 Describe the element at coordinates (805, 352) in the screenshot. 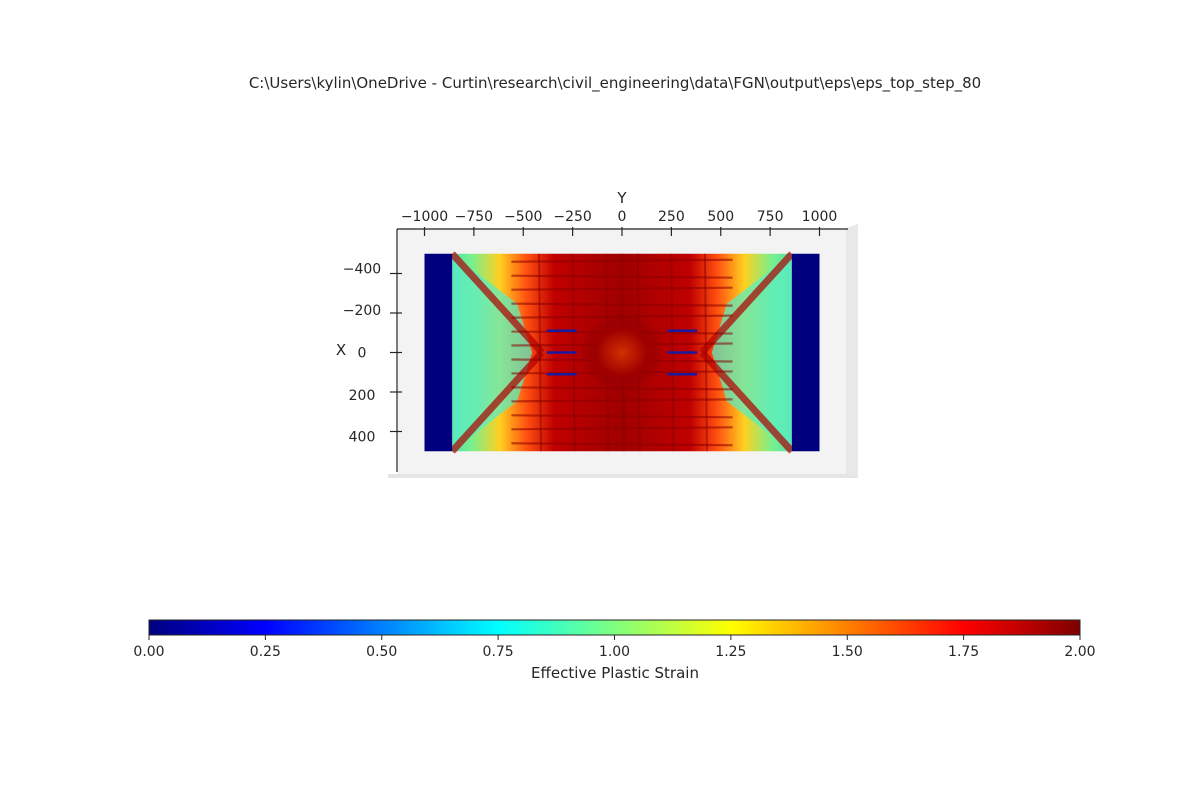

I see `support-right` at that location.